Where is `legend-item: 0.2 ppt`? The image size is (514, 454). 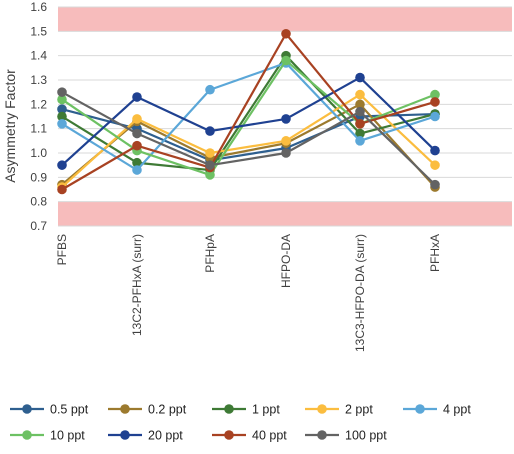 legend-item: 0.2 ppt is located at coordinates (147, 410).